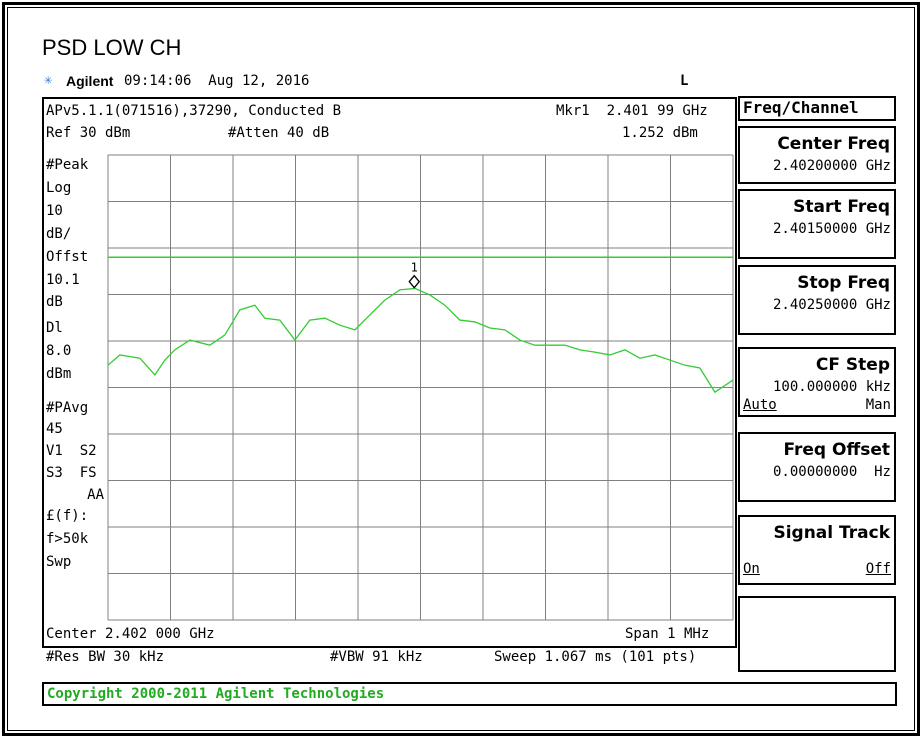  Describe the element at coordinates (376, 657) in the screenshot. I see `vbw: #VBW 91 kHz` at that location.